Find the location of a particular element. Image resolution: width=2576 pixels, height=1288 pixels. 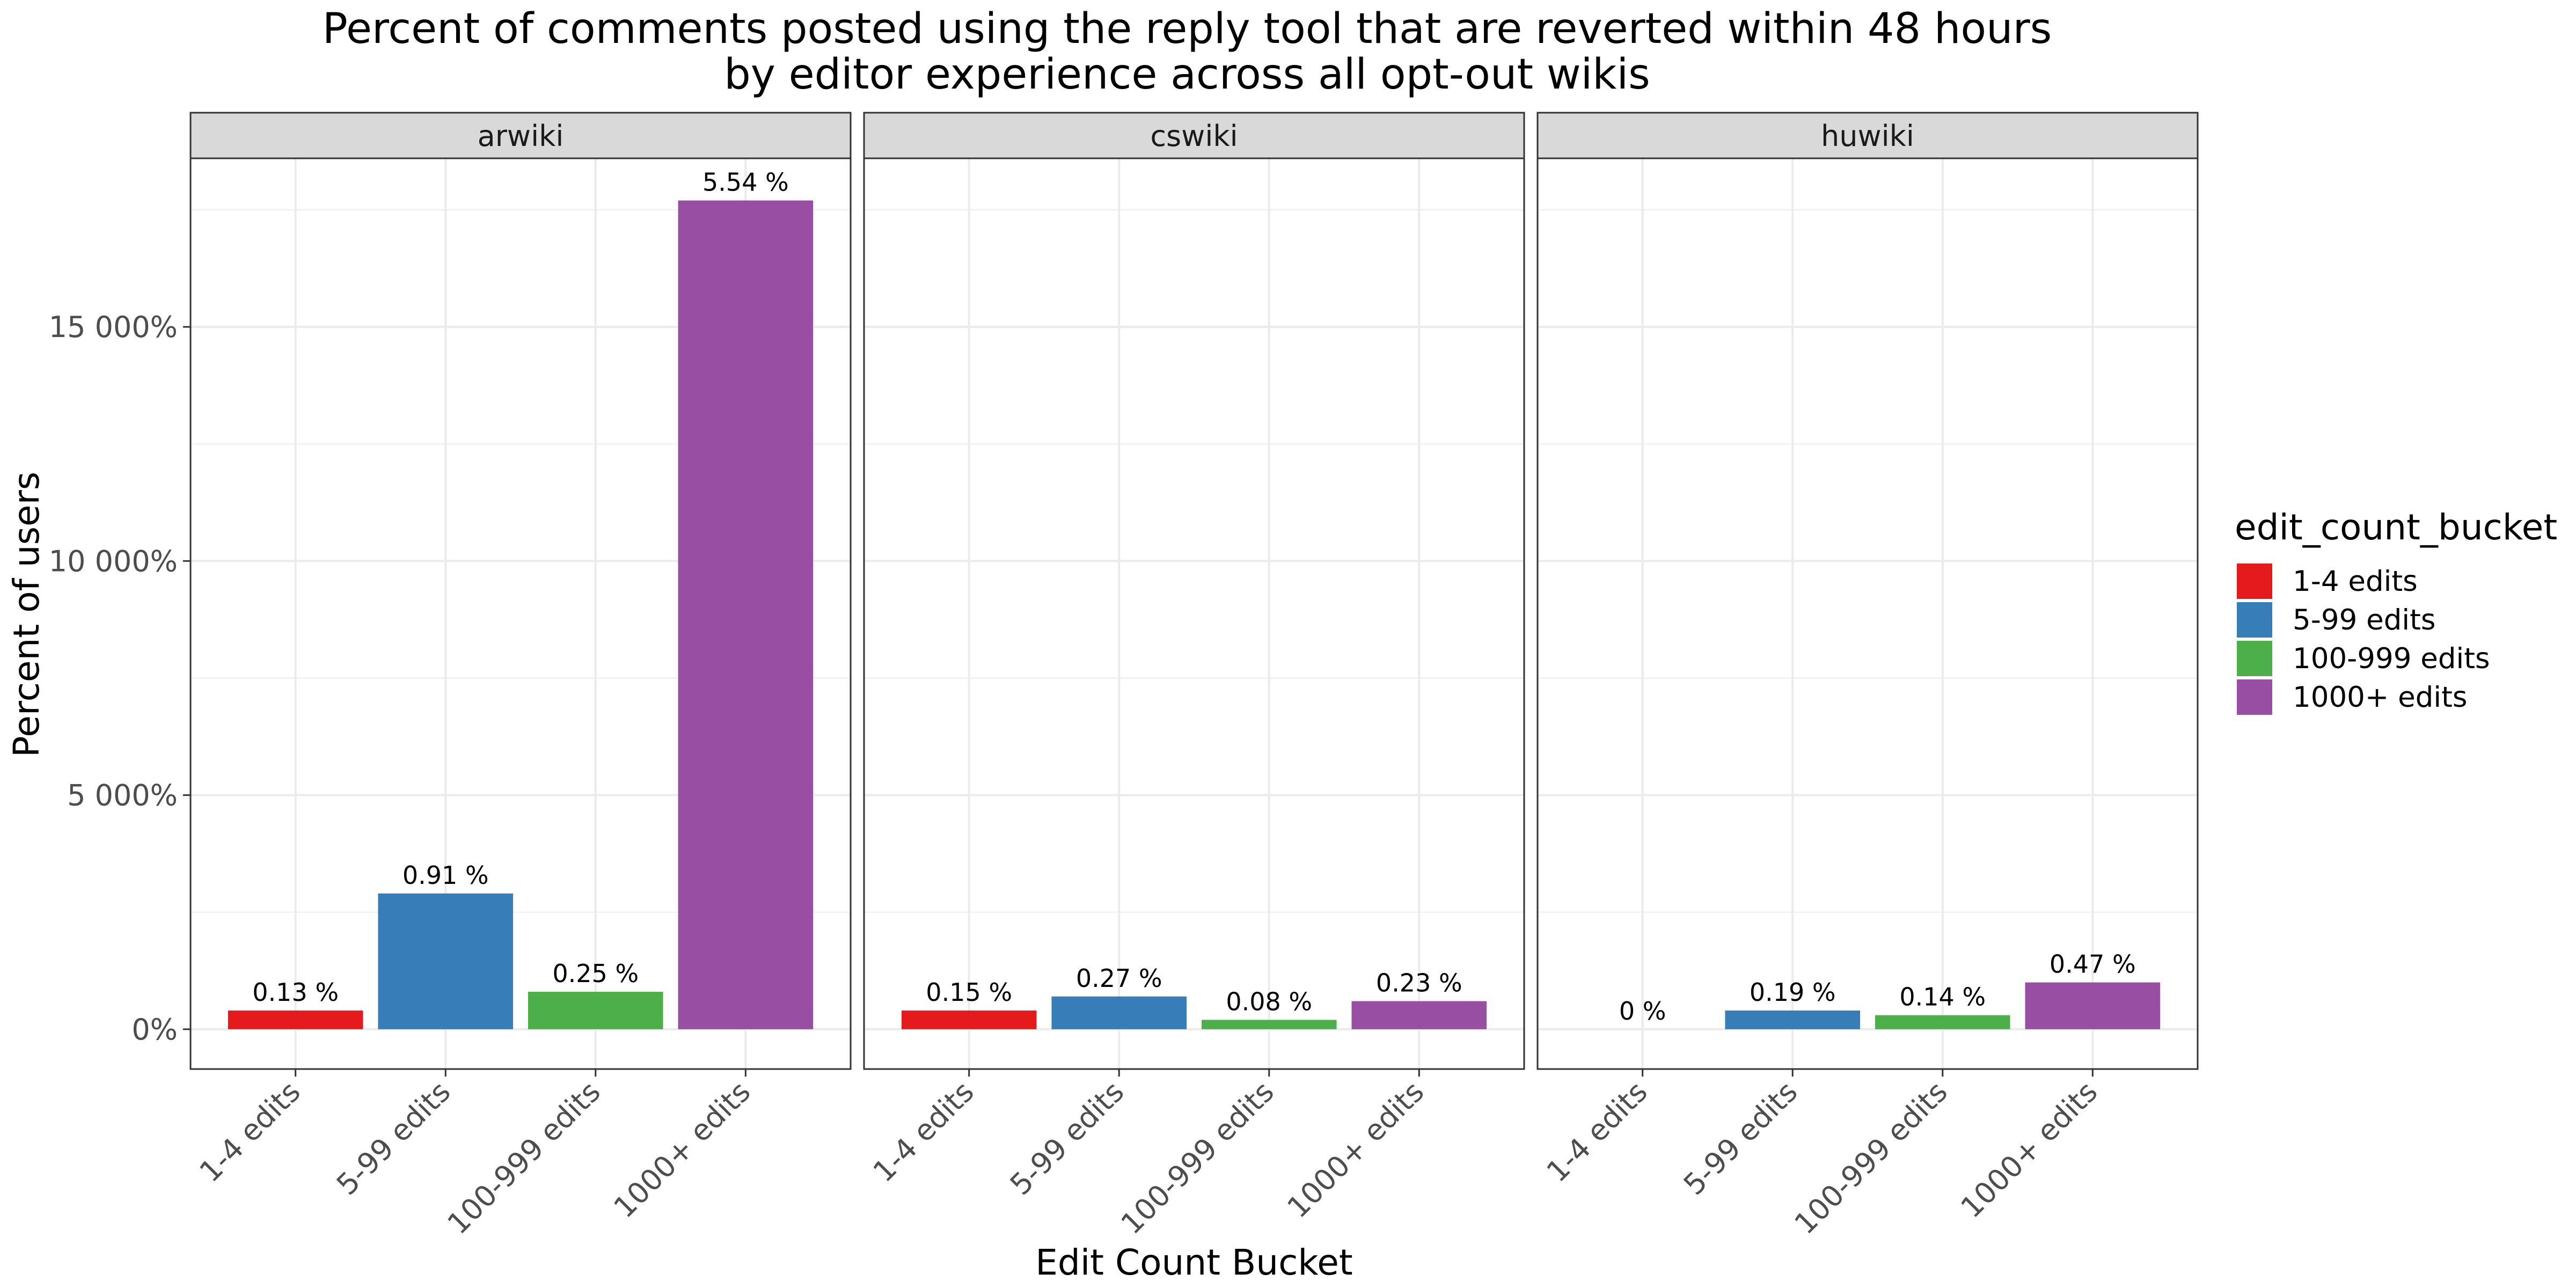

data-label: 0.23 % is located at coordinates (1419, 982).